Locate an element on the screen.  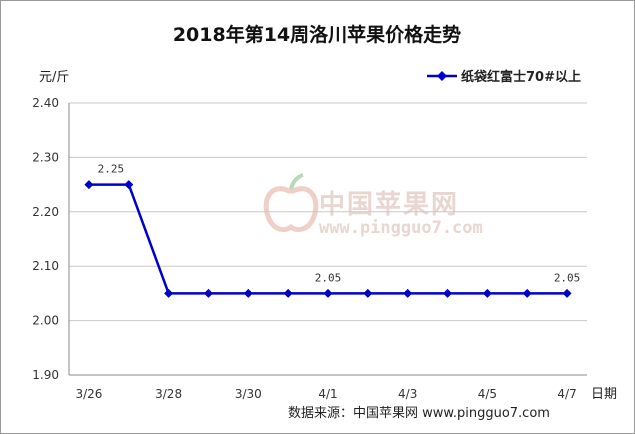
watermark-cn: 中国苹果网 is located at coordinates (389, 205).